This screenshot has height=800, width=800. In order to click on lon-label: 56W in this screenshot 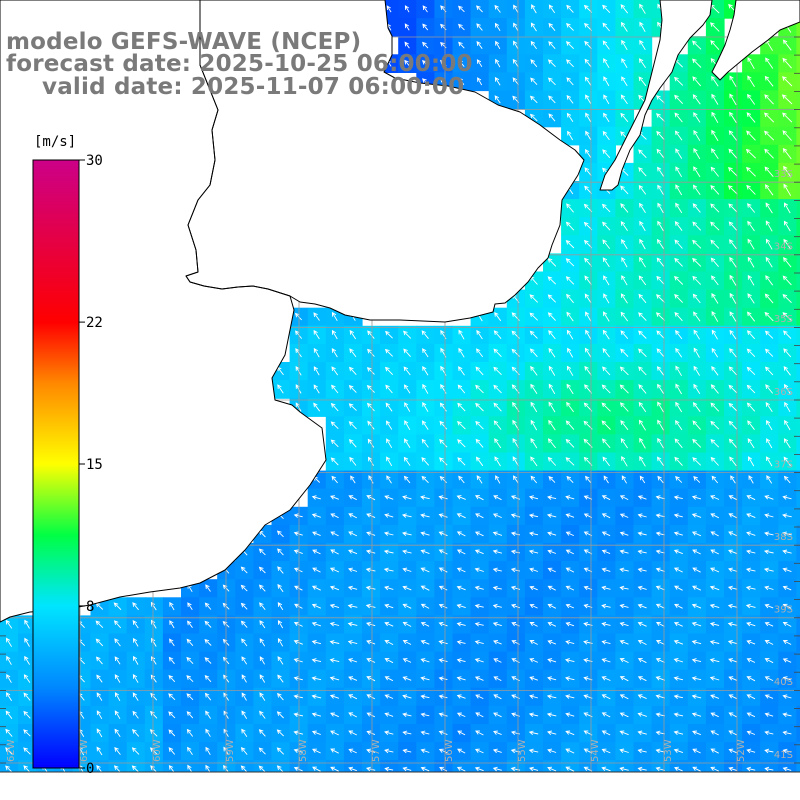, I will do `click(449, 750)`.